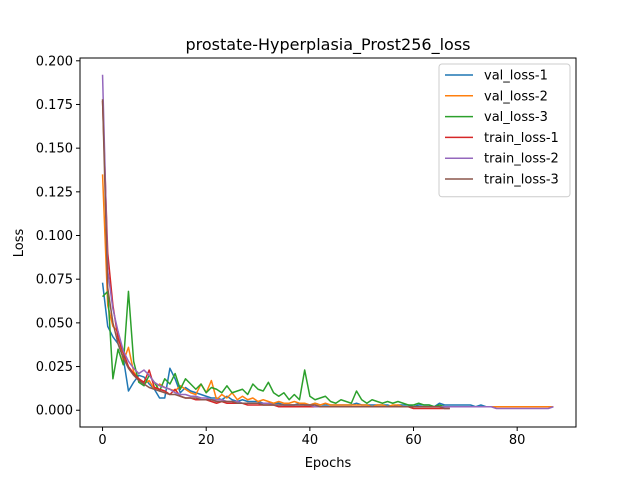  I want to click on legend-label: train_loss-3, so click(521, 180).